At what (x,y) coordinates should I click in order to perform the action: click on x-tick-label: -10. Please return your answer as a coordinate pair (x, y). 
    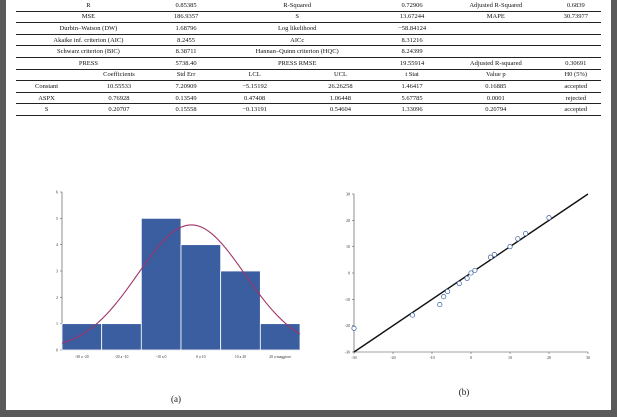
    Looking at the image, I should click on (431, 357).